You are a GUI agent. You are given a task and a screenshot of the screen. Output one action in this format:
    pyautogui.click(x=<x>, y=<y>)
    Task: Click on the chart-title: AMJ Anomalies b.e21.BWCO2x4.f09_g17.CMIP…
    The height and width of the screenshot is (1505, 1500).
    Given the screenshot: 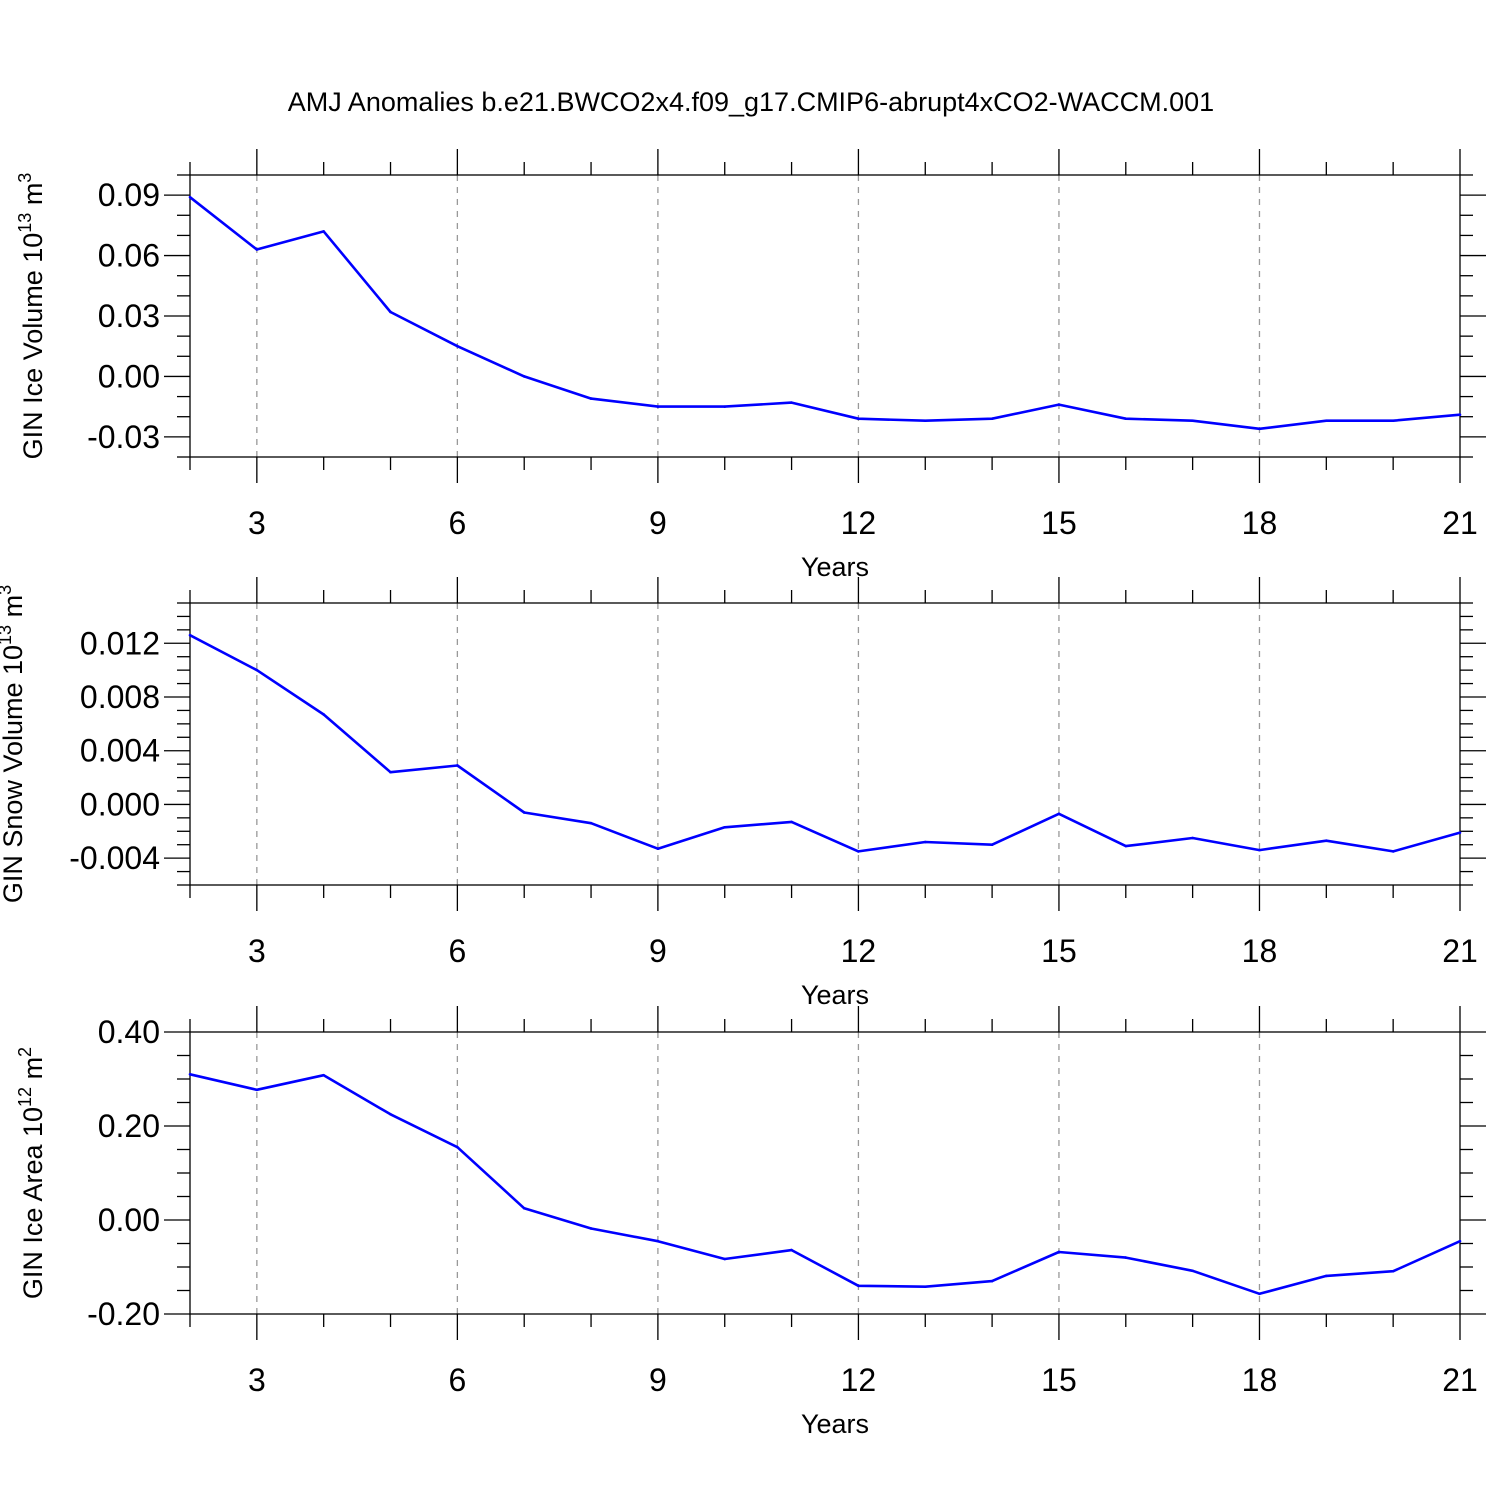 What is the action you would take?
    pyautogui.click(x=751, y=102)
    